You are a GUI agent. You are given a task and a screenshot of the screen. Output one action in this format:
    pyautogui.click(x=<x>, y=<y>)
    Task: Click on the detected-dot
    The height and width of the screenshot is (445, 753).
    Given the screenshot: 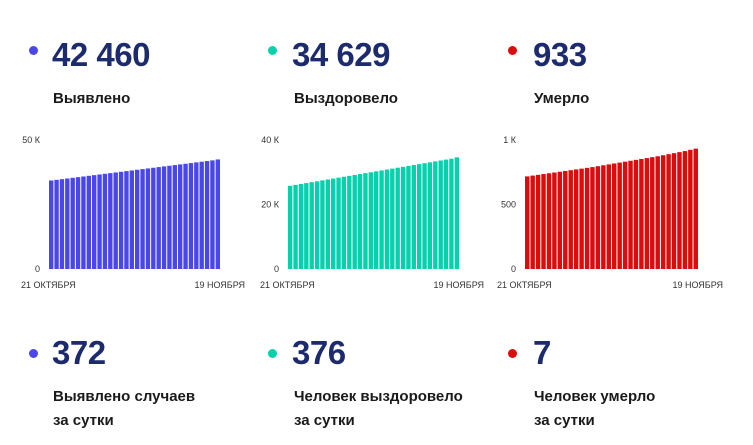 What is the action you would take?
    pyautogui.click(x=33, y=50)
    